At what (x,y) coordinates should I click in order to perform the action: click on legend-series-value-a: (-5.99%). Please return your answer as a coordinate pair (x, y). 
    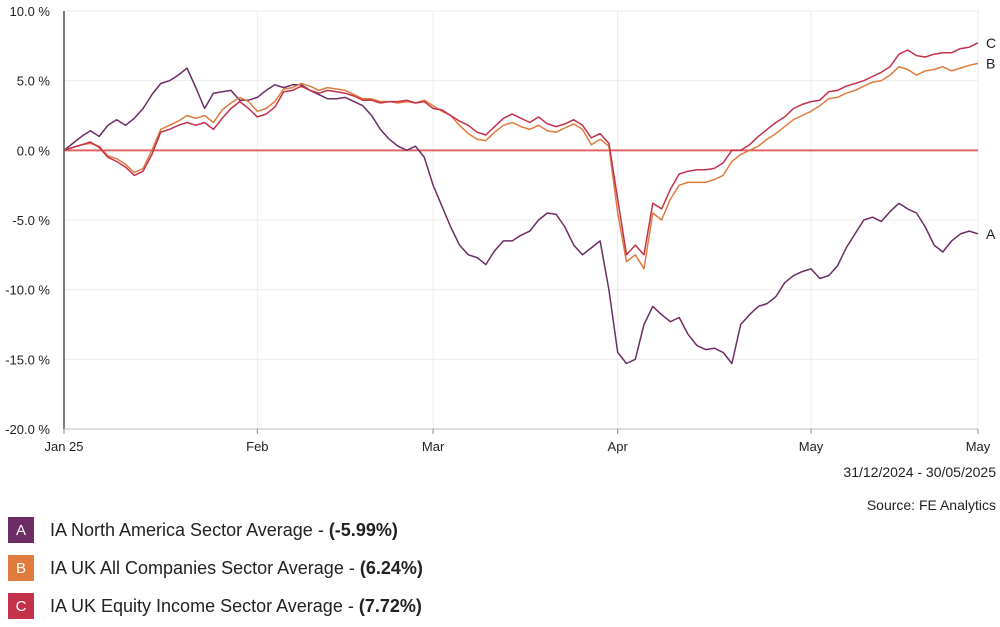
    Looking at the image, I should click on (363, 529).